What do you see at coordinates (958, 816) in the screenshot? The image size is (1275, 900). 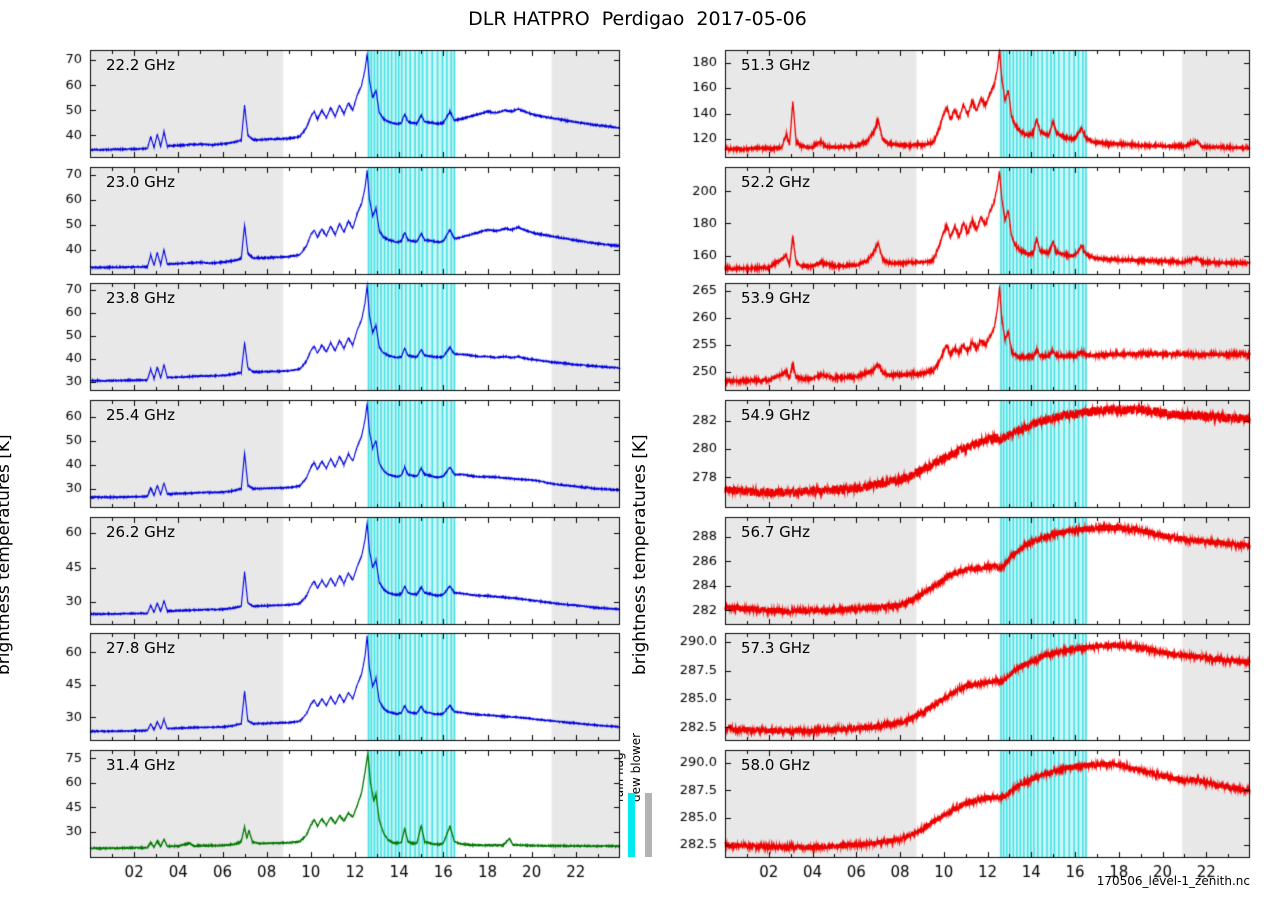 I see `panel-canvas-58.0-ghz` at bounding box center [958, 816].